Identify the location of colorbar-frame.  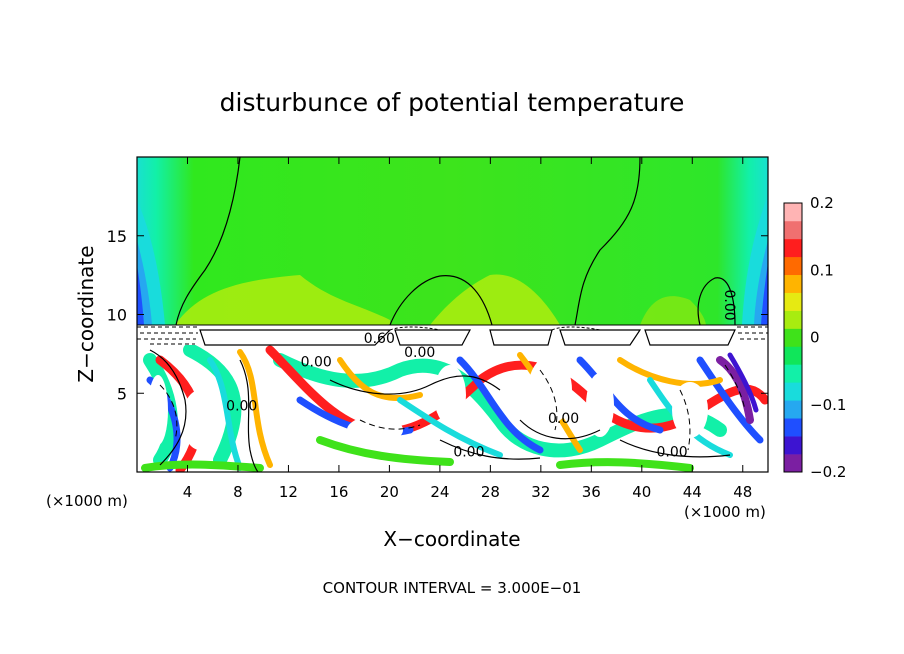
(793, 337).